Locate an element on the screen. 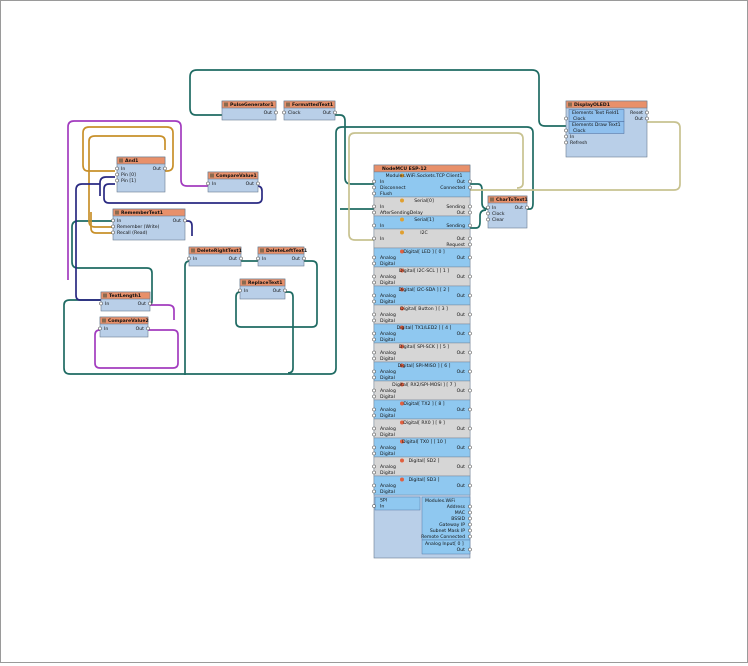 This screenshot has width=748, height=666. component-title: RememberText1 is located at coordinates (142, 213).